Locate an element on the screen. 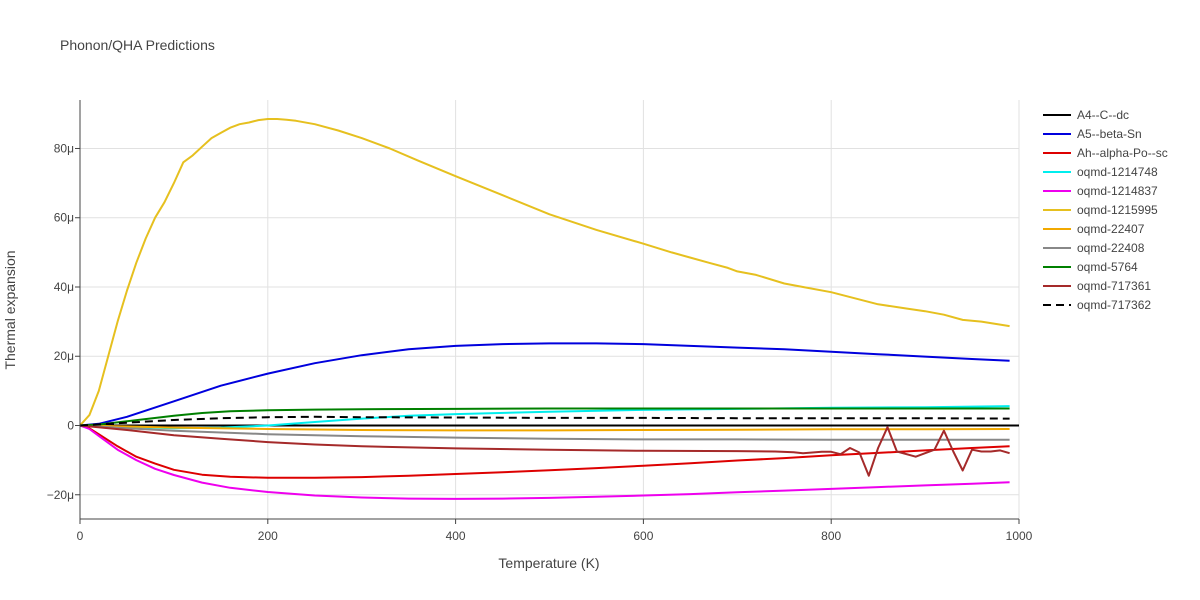 The image size is (1200, 600). legend-label: oqmd-1215995 is located at coordinates (1117, 210).